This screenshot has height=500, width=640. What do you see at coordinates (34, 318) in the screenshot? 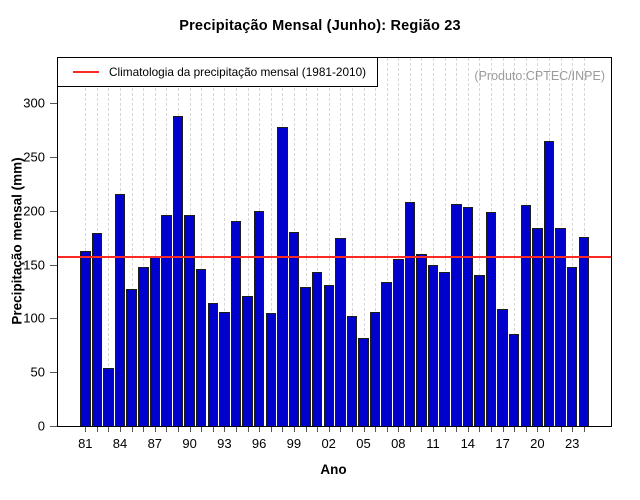
I see `y-tick-label: 100` at bounding box center [34, 318].